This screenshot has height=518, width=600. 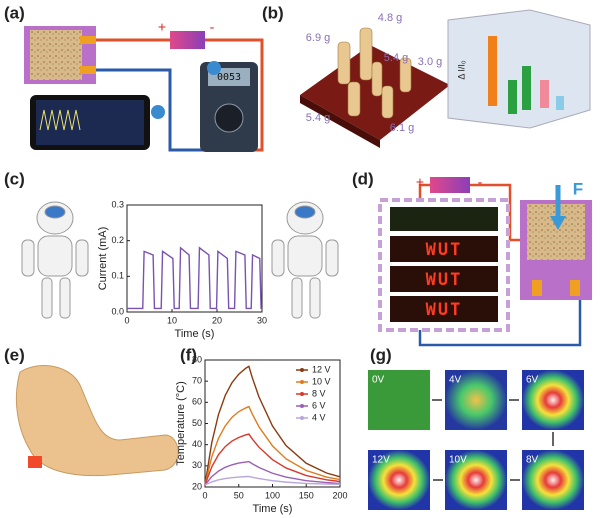 What do you see at coordinates (181, 423) in the screenshot?
I see `y-axis-label: Temperature (°C)` at bounding box center [181, 423].